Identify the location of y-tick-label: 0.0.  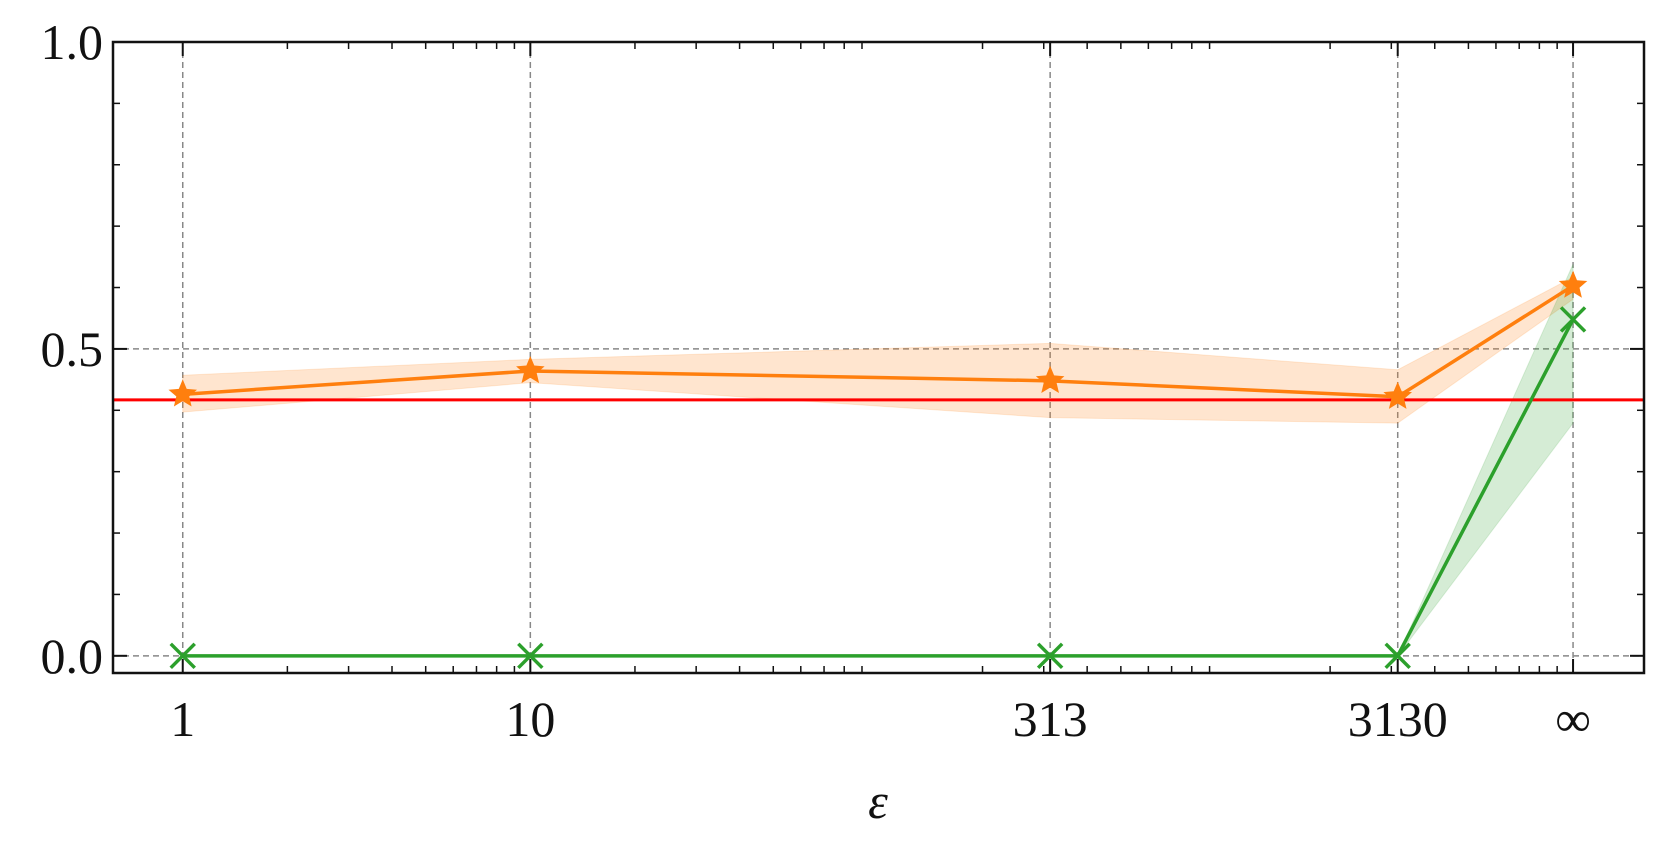
(72, 656).